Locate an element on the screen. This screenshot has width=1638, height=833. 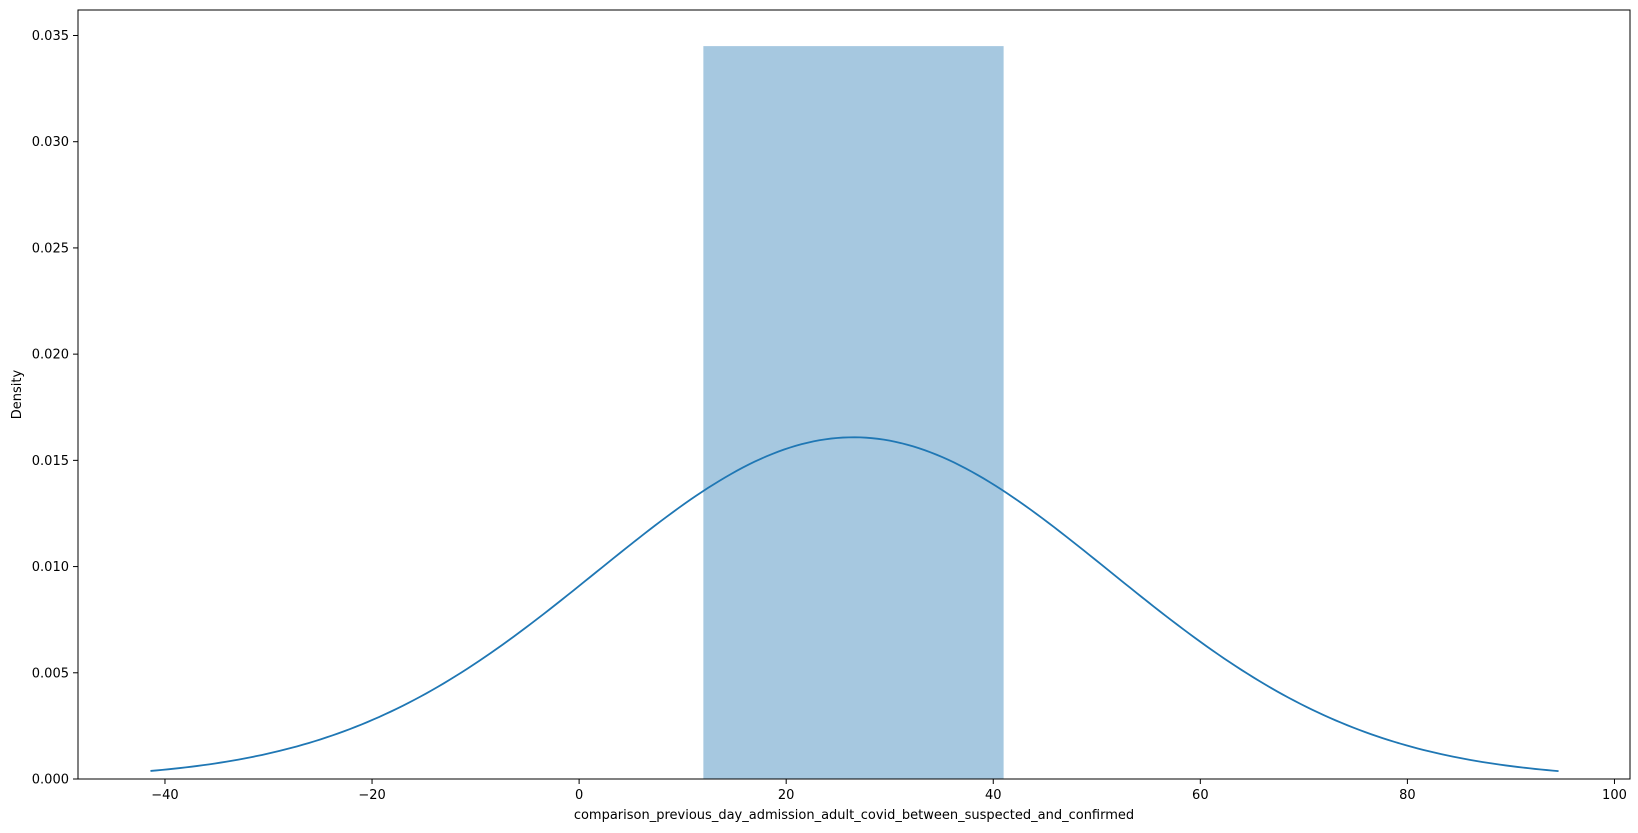
x-tick-label: −40 is located at coordinates (164, 795).